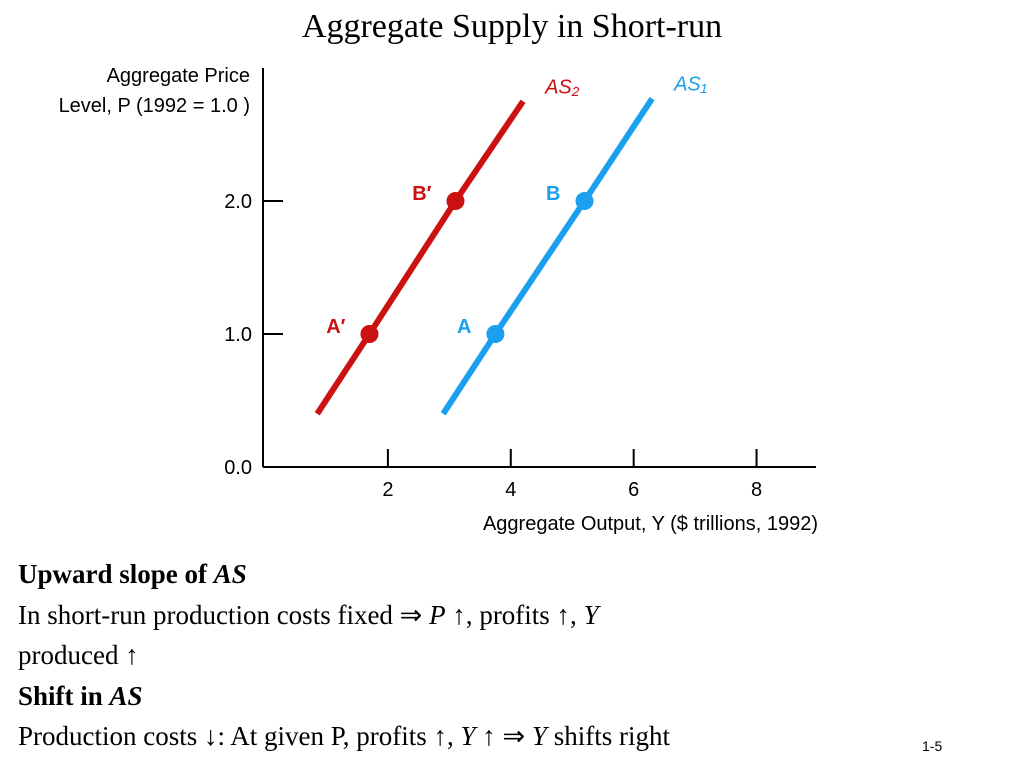 This screenshot has width=1024, height=768. Describe the element at coordinates (756, 490) in the screenshot. I see `x-tick-label: 8` at that location.